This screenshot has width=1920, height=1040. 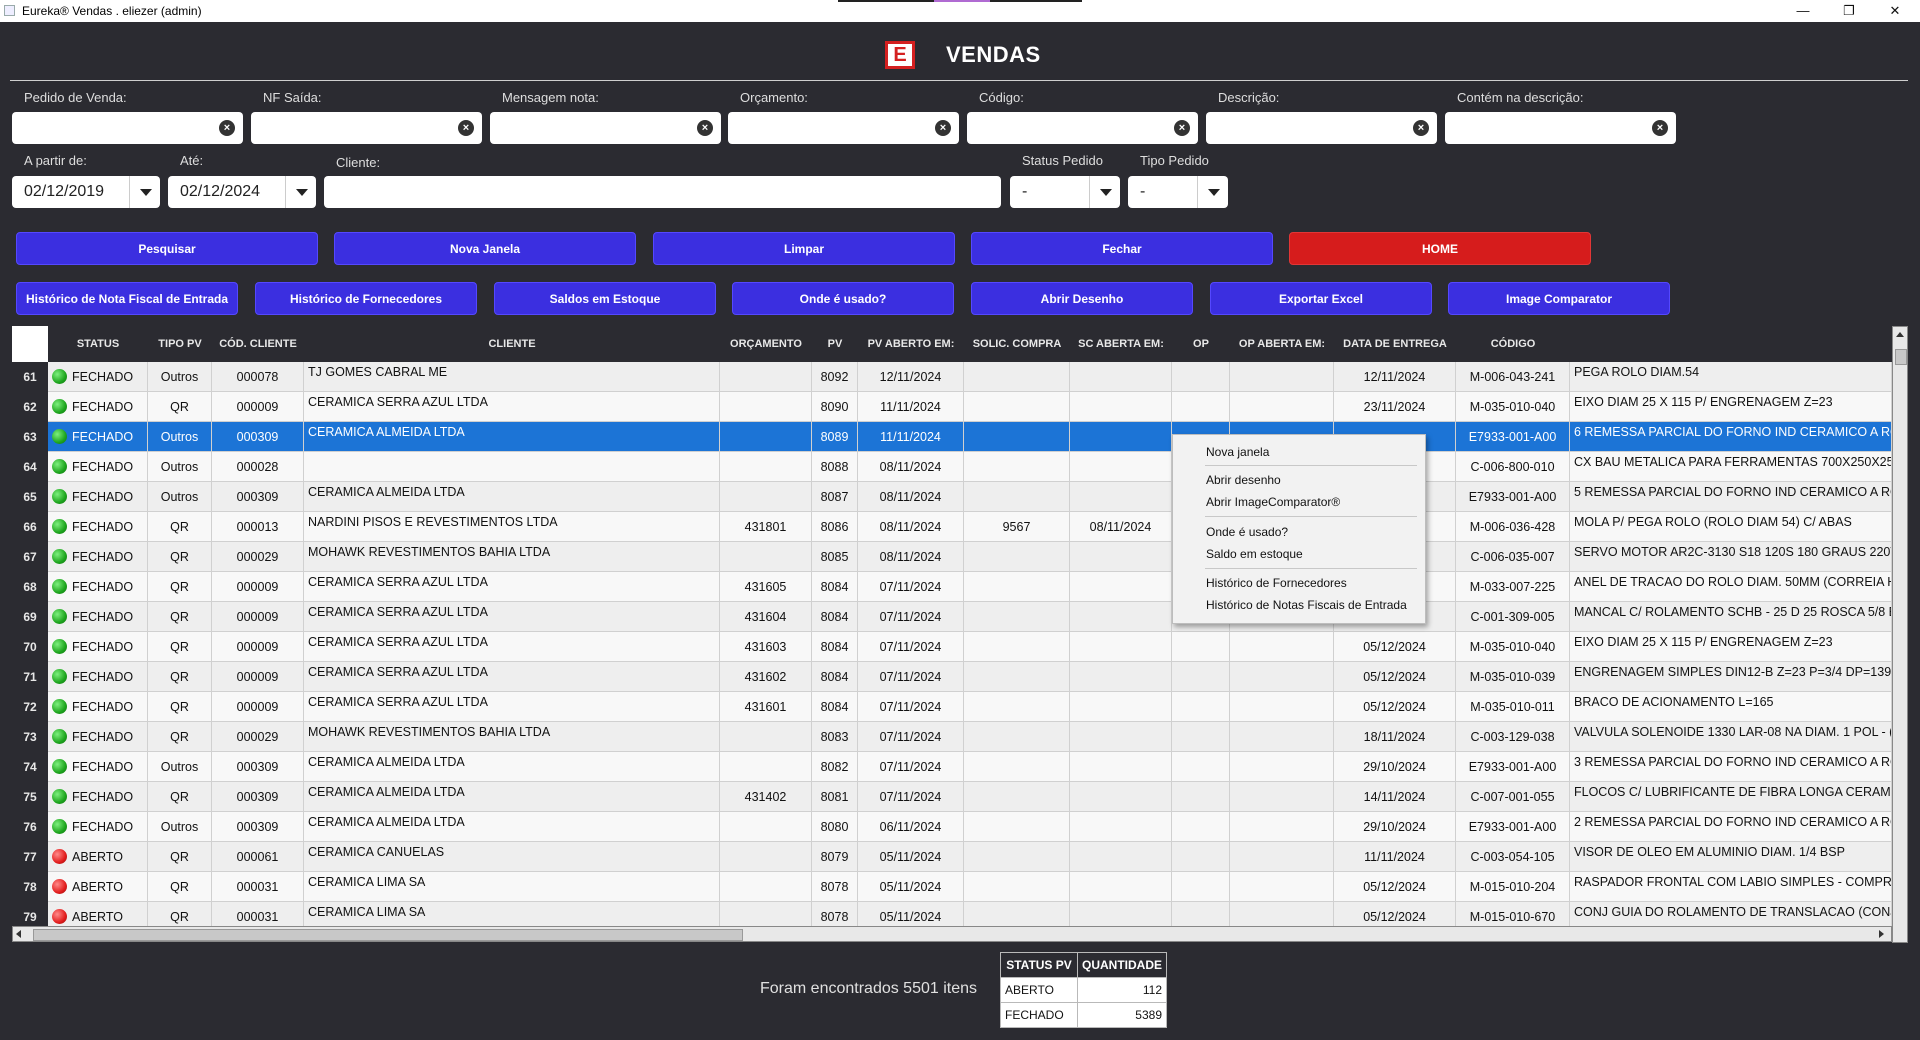 I want to click on exportar-excel-button: Exportar Excel, so click(x=1321, y=298).